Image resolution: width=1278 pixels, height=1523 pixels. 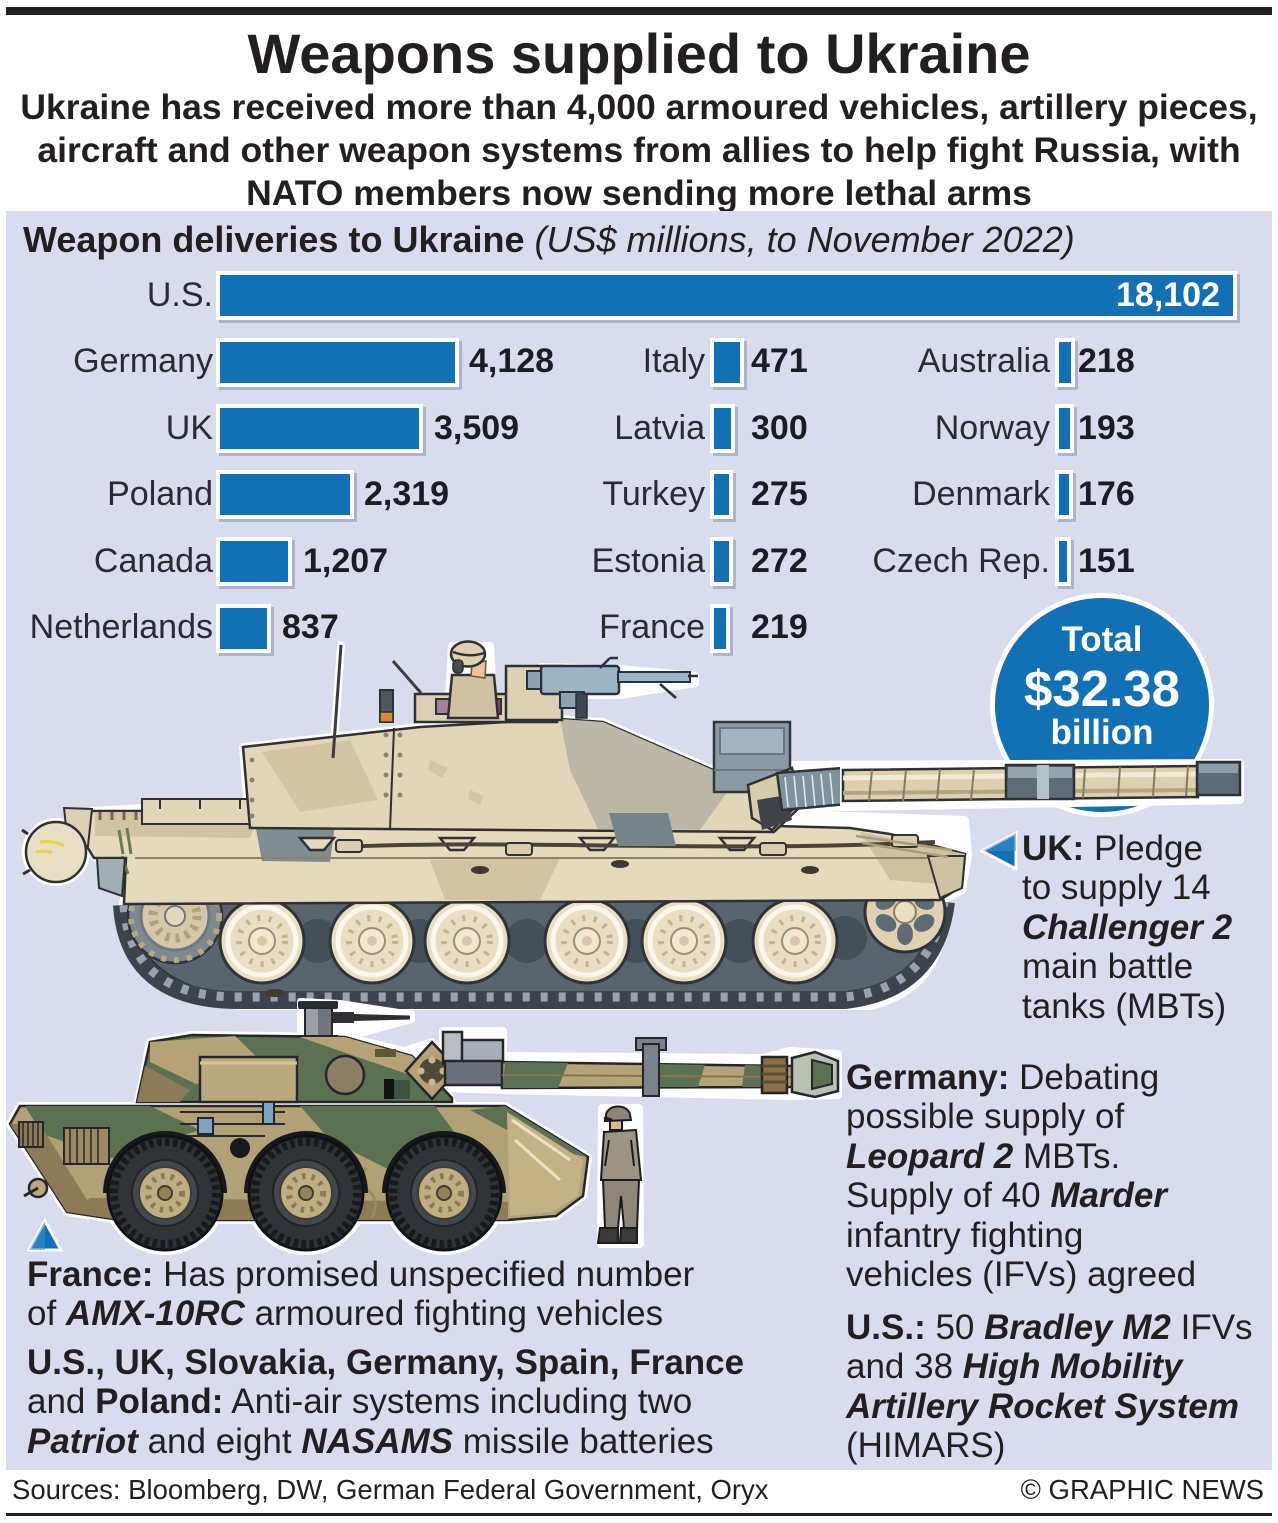 What do you see at coordinates (1101, 639) in the screenshot?
I see `svg-text: Total` at bounding box center [1101, 639].